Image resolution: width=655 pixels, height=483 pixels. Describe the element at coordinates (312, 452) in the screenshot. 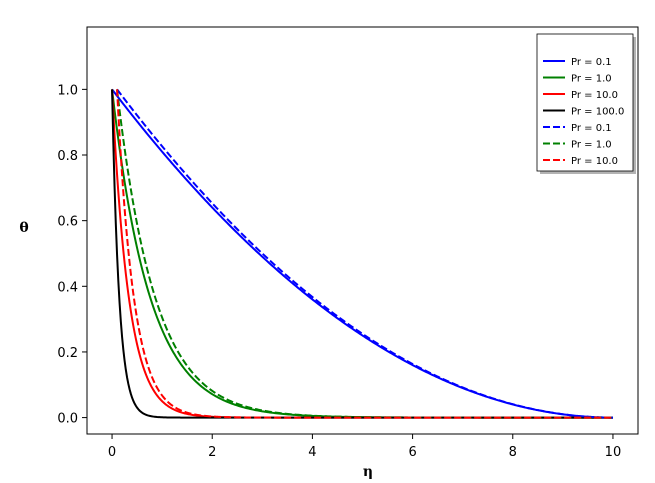

I see `x-tick-label: 4` at that location.